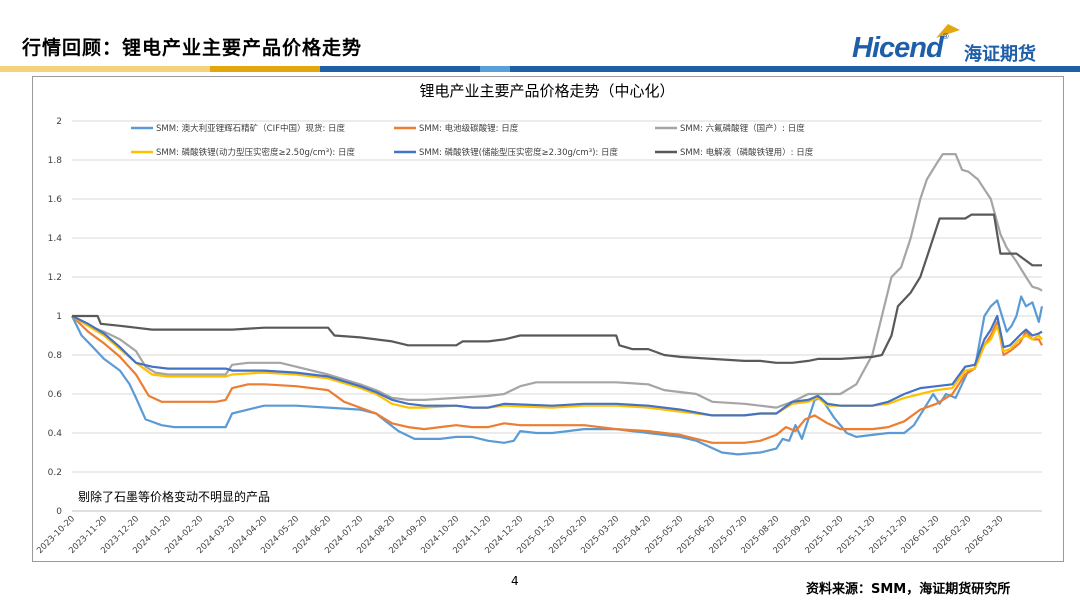 The image size is (1080, 608). I want to click on source-note: 资料来源：SMM，海证期货研究所, so click(908, 589).